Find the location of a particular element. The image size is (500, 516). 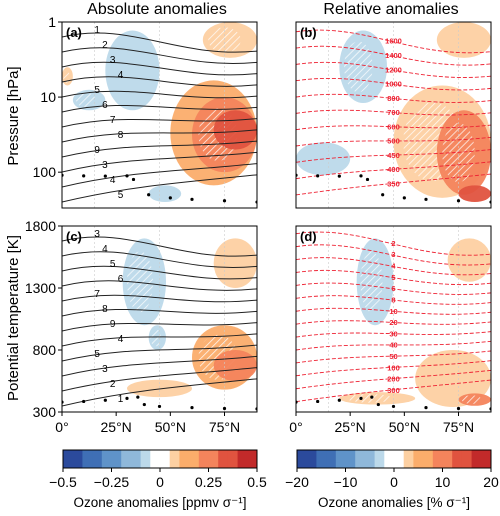

contour-label: 10 is located at coordinates (393, 311).